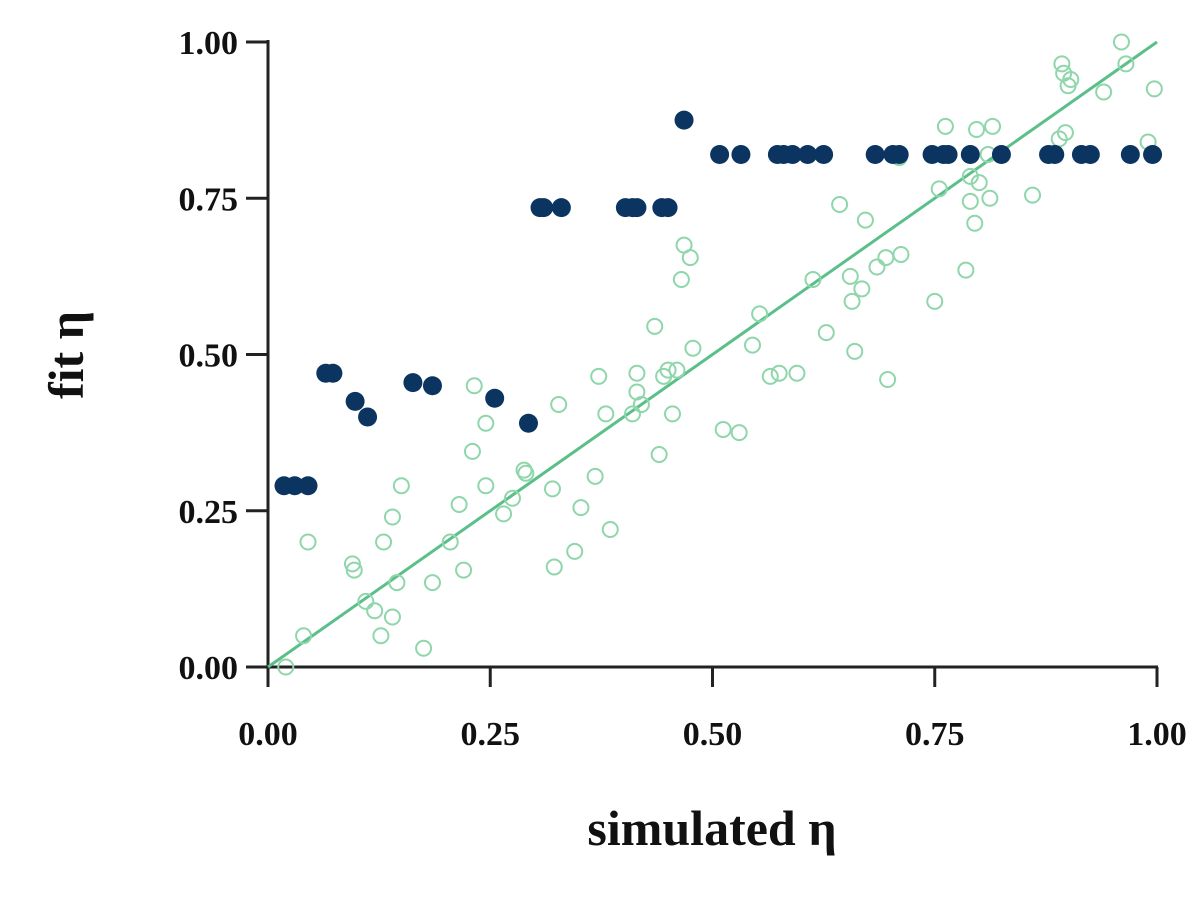  What do you see at coordinates (268, 734) in the screenshot?
I see `x-tick-label: 0.00` at bounding box center [268, 734].